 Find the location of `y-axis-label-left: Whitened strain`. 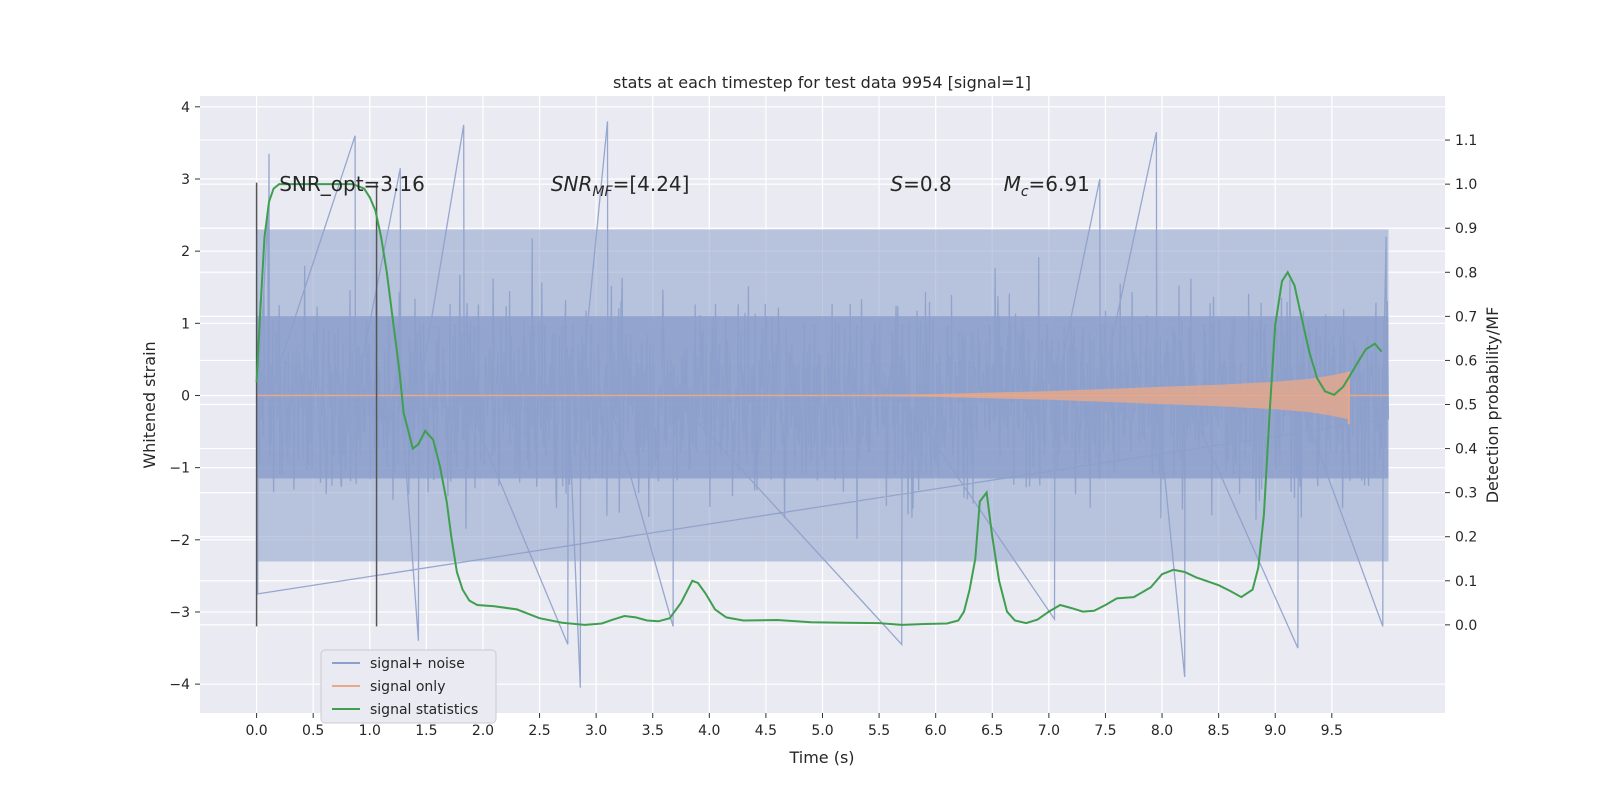

y-axis-label-left: Whitened strain is located at coordinates (149, 404).